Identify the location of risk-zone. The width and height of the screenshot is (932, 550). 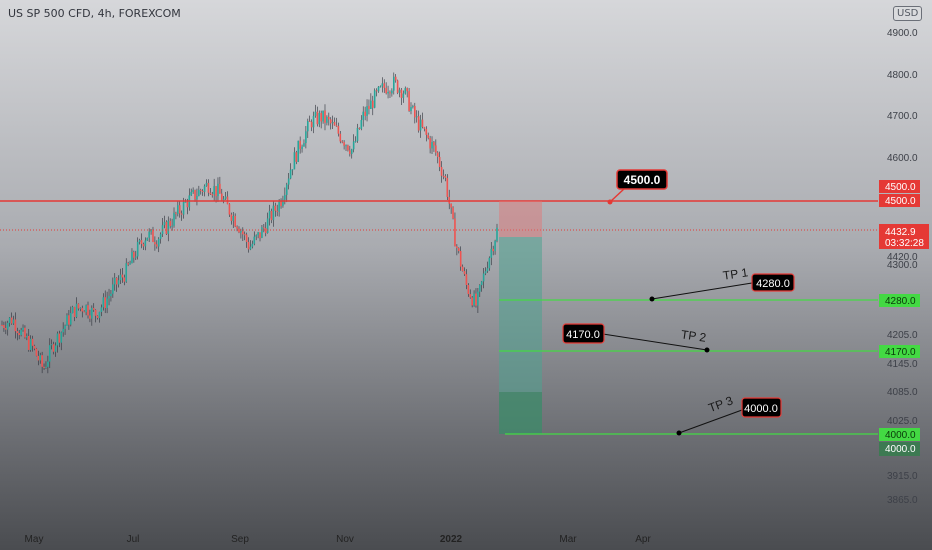
(520, 219).